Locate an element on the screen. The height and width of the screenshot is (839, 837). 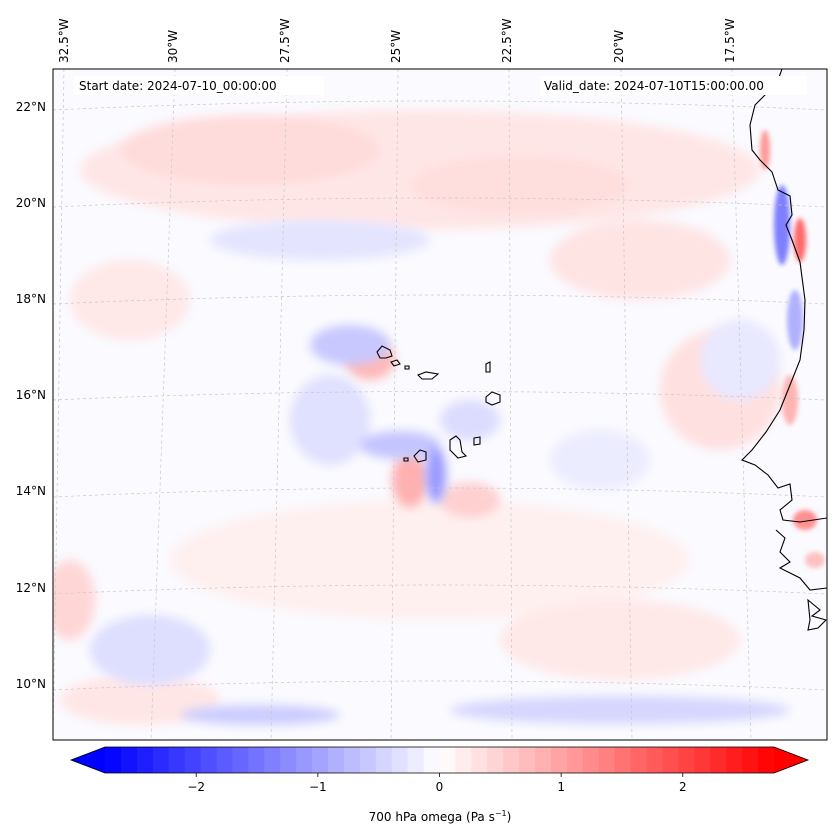
lon-label-27.5w: 27.5°W is located at coordinates (285, 40).